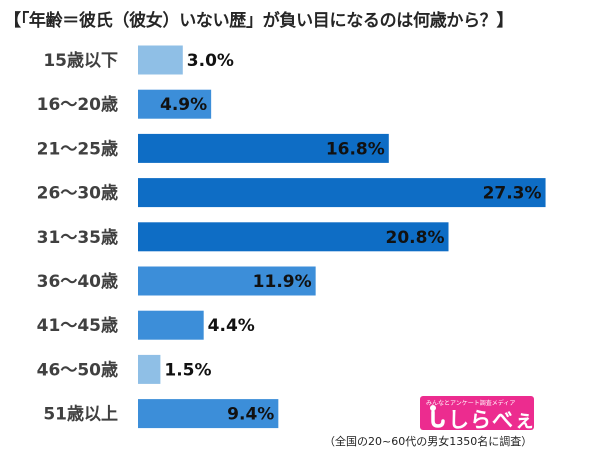 The image size is (600, 454). Describe the element at coordinates (183, 105) in the screenshot. I see `value-label: 4.9%` at that location.